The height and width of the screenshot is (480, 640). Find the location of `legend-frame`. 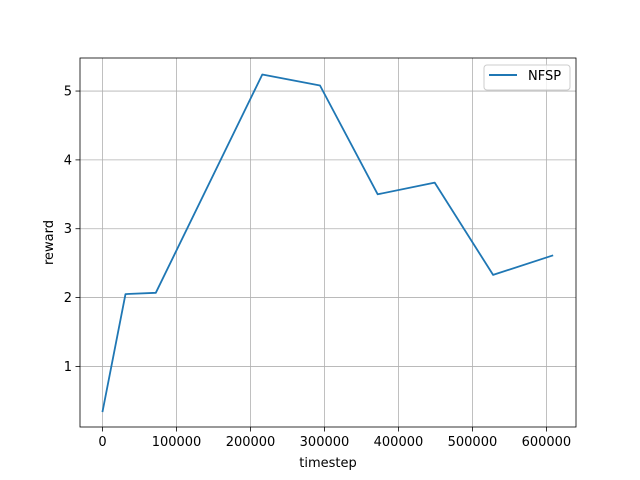

legend-frame is located at coordinates (527, 77).